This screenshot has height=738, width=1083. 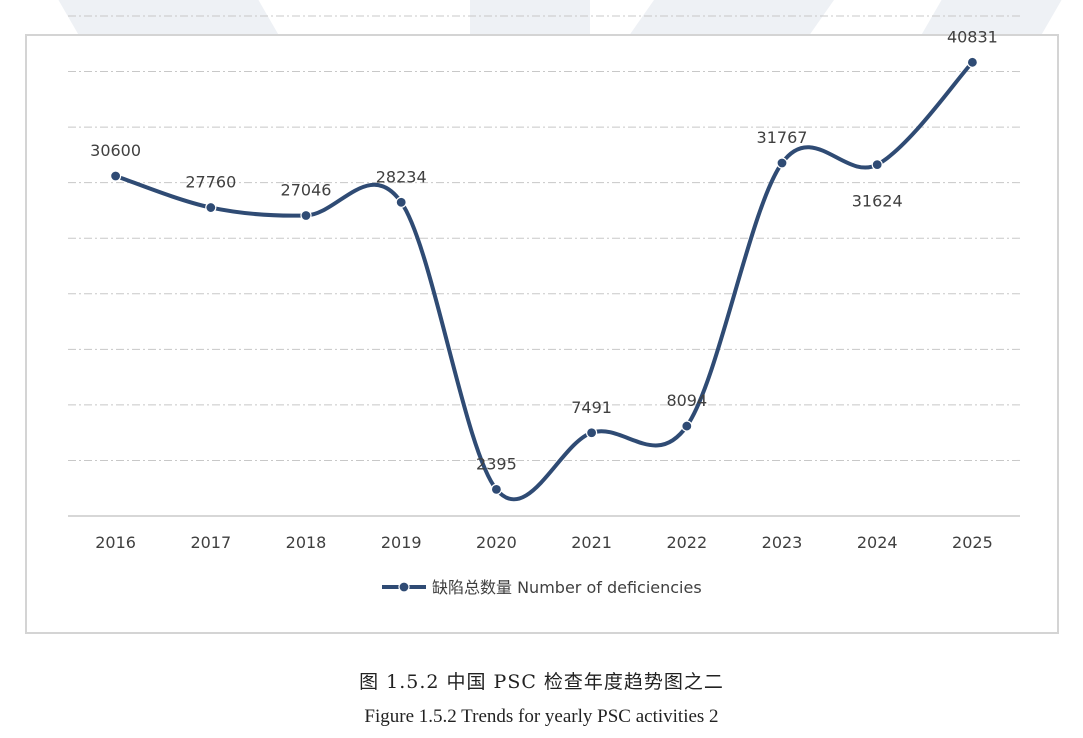 I want to click on data-label: 31767, so click(x=782, y=137).